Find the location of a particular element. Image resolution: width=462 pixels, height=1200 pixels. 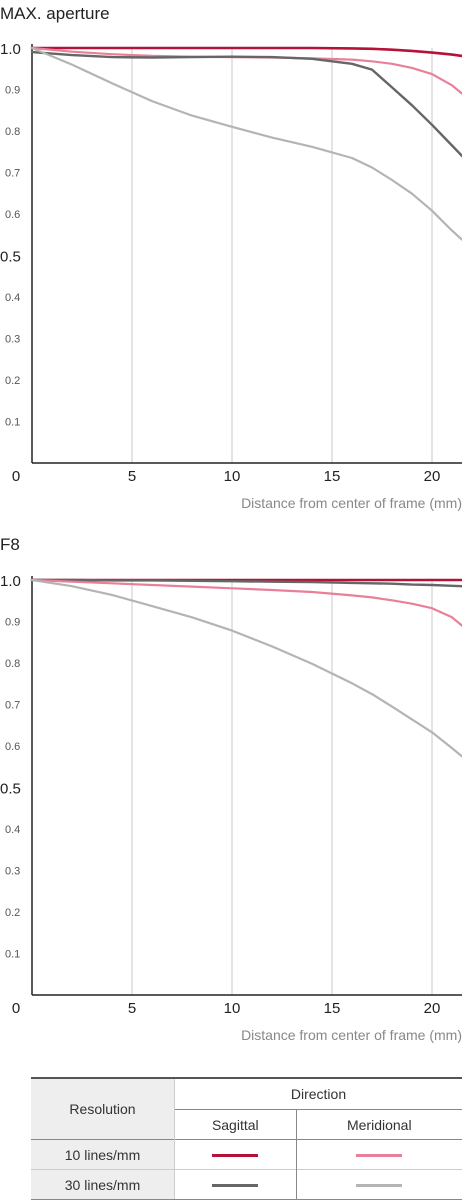

legend-swatch-10-meridional is located at coordinates (379, 1156).